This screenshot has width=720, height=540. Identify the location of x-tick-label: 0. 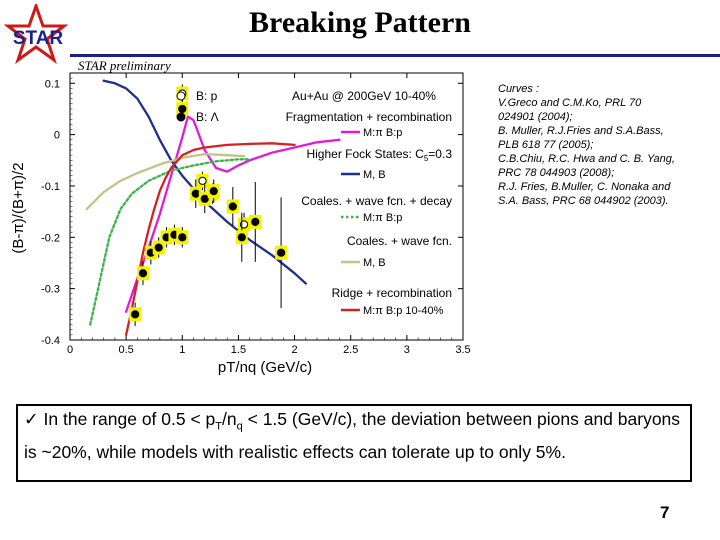
(70, 350).